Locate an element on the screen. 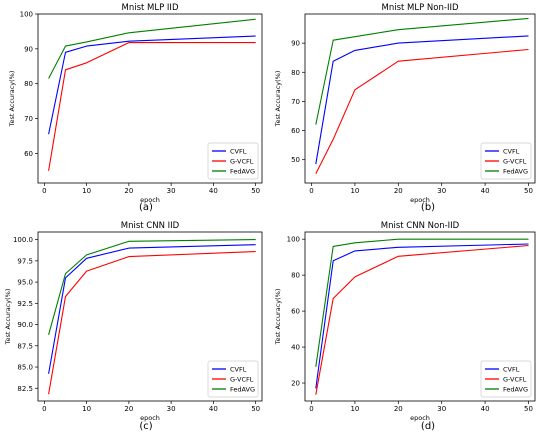  chart-1-series-fedavg is located at coordinates (152, 48).